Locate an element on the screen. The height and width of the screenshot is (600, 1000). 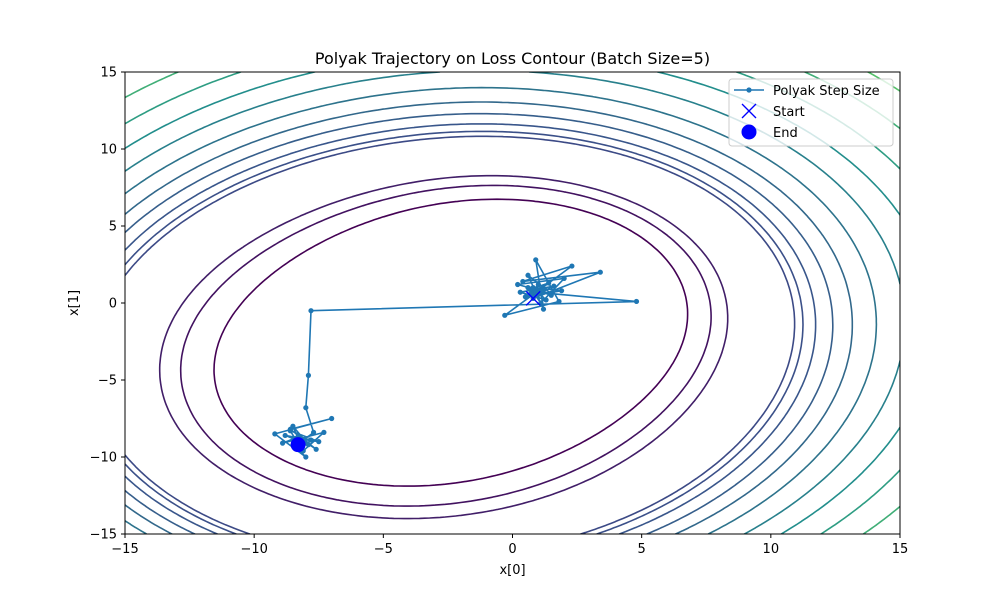
legend-marker-start is located at coordinates (749, 111).